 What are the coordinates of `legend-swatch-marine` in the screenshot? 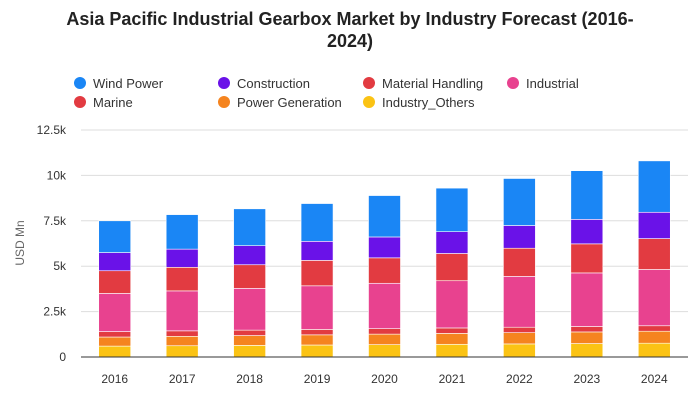 It's located at (80, 102).